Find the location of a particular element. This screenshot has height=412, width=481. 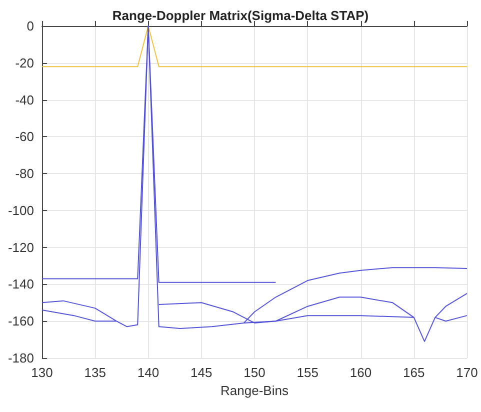

x-tick-label: 155 is located at coordinates (307, 372).